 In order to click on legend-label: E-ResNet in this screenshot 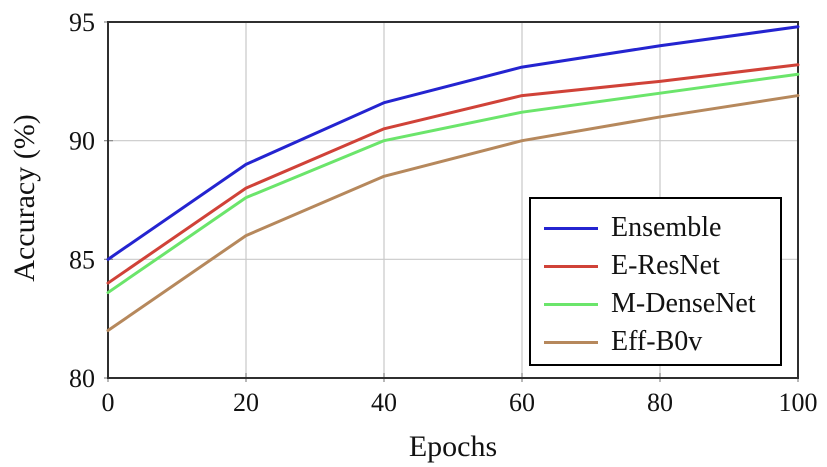, I will do `click(665, 265)`.